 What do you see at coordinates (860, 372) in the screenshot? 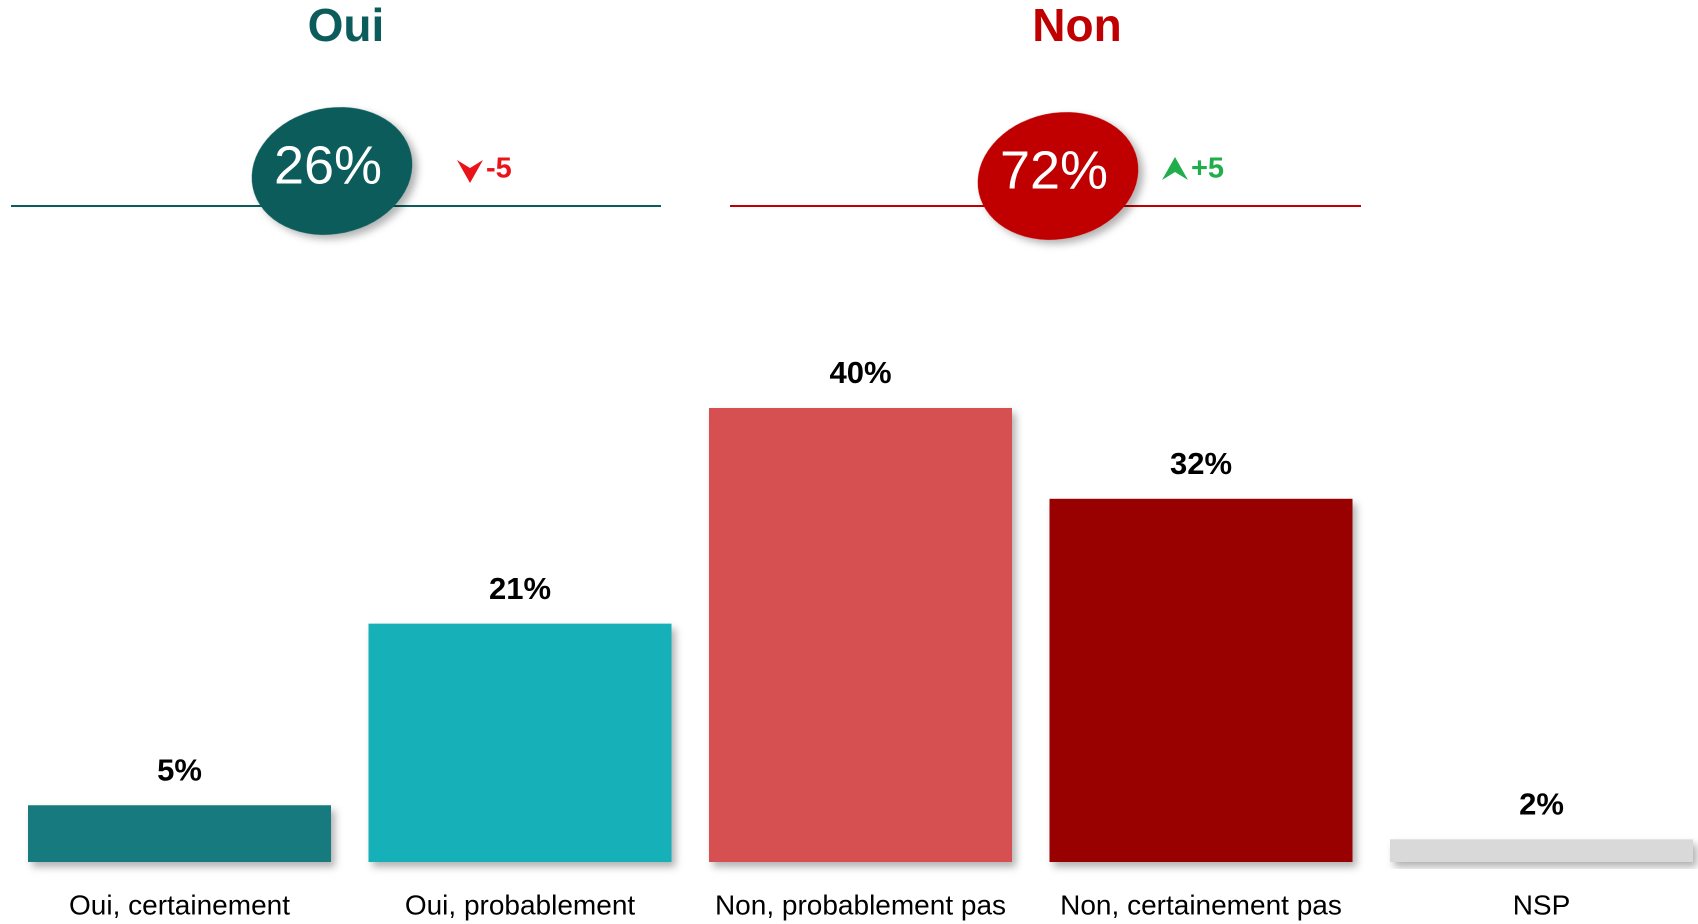
I see `value-label: 40%` at bounding box center [860, 372].